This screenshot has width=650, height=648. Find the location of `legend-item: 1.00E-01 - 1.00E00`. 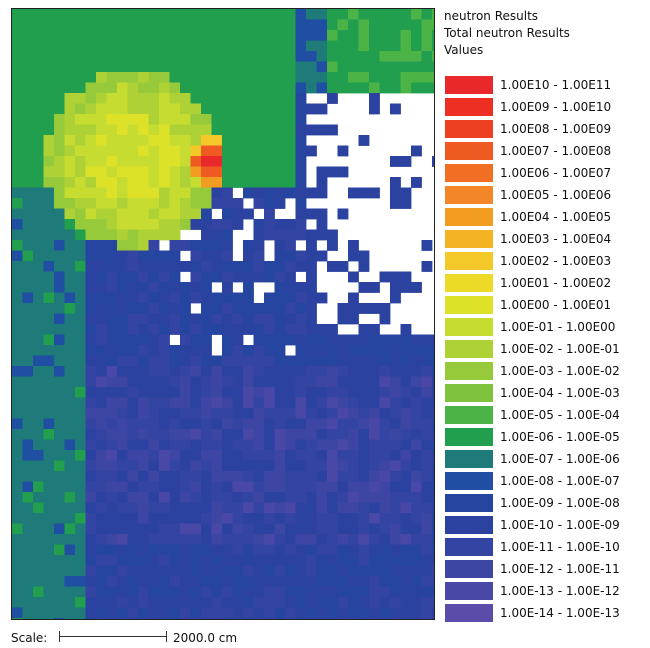

legend-item: 1.00E-01 - 1.00E00 is located at coordinates (532, 327).